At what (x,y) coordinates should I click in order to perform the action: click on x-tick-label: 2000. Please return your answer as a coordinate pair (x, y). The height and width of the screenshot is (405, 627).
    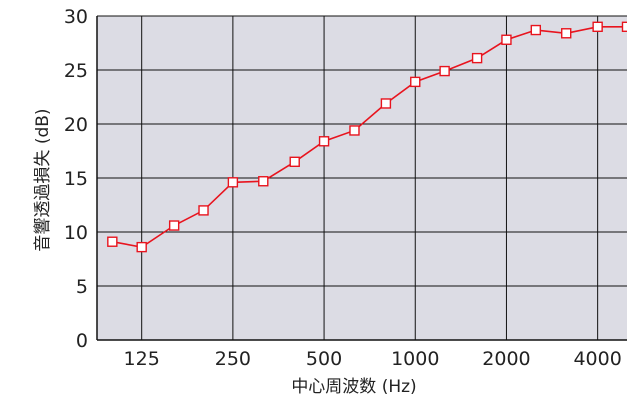
    Looking at the image, I should click on (506, 359).